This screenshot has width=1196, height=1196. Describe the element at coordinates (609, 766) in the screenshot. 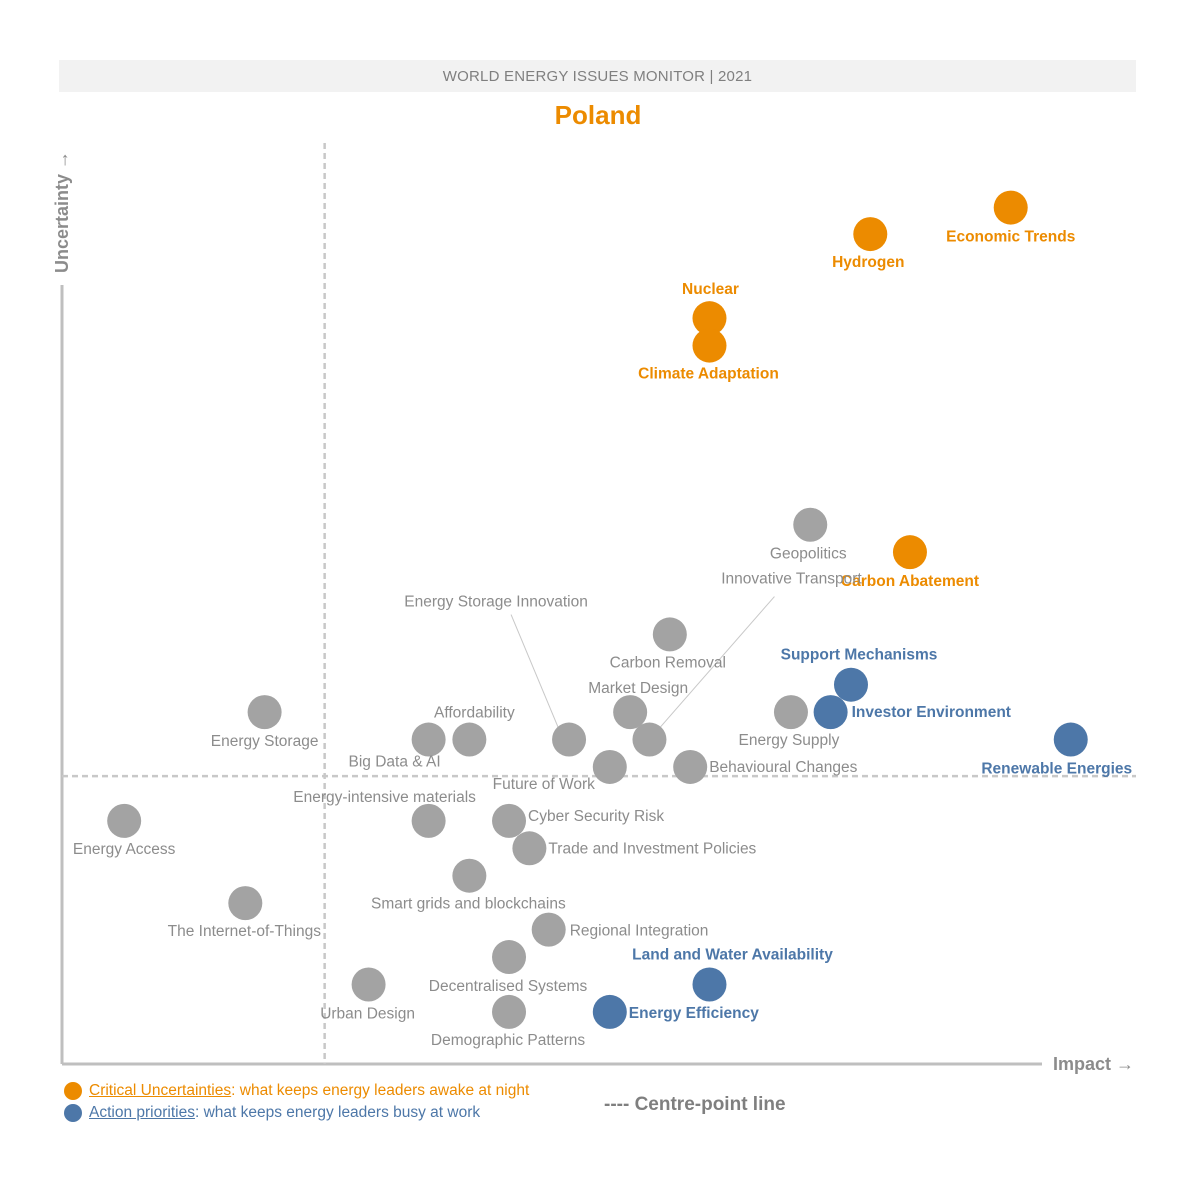

I see `point-future-of-work` at that location.